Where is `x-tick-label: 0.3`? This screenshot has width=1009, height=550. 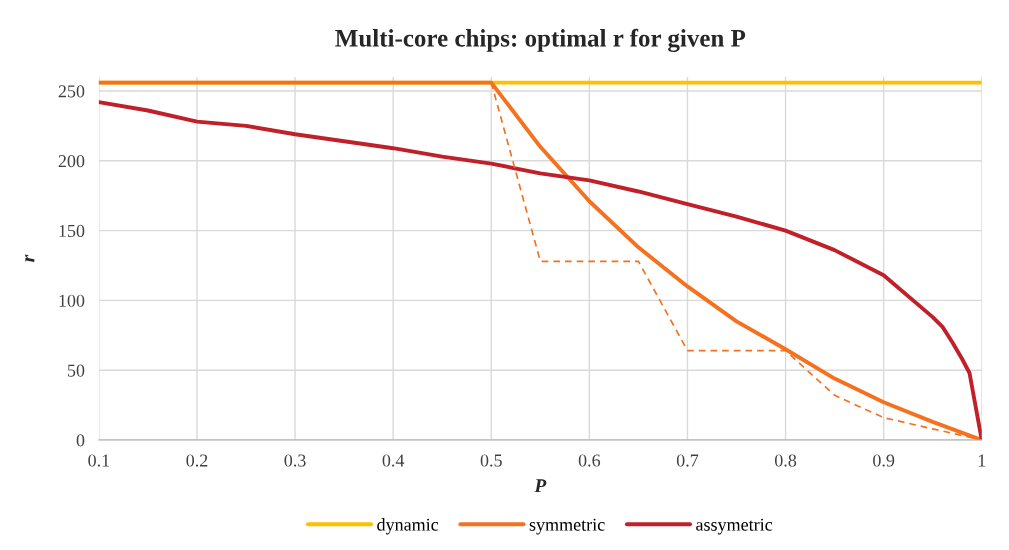
x-tick-label: 0.3 is located at coordinates (295, 460).